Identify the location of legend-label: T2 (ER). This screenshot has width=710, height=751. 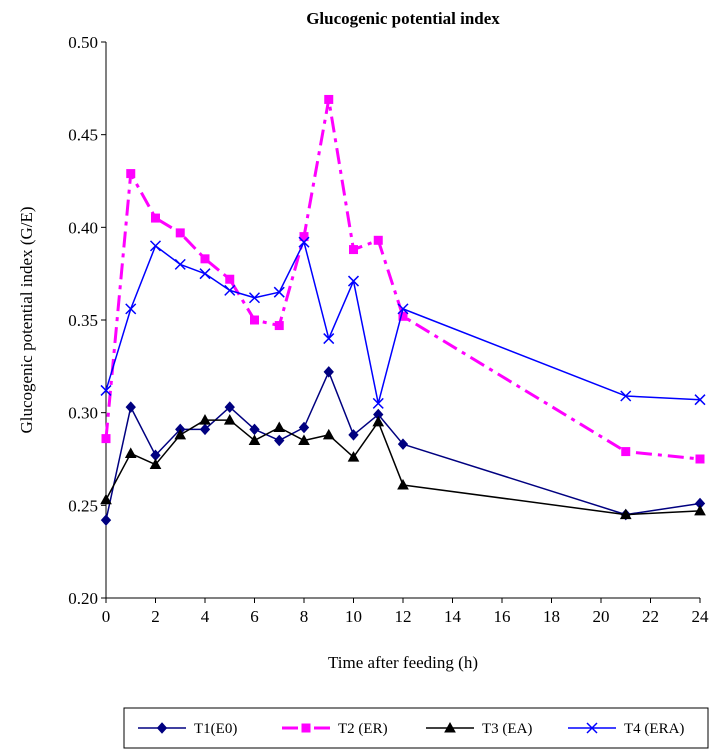
(363, 729).